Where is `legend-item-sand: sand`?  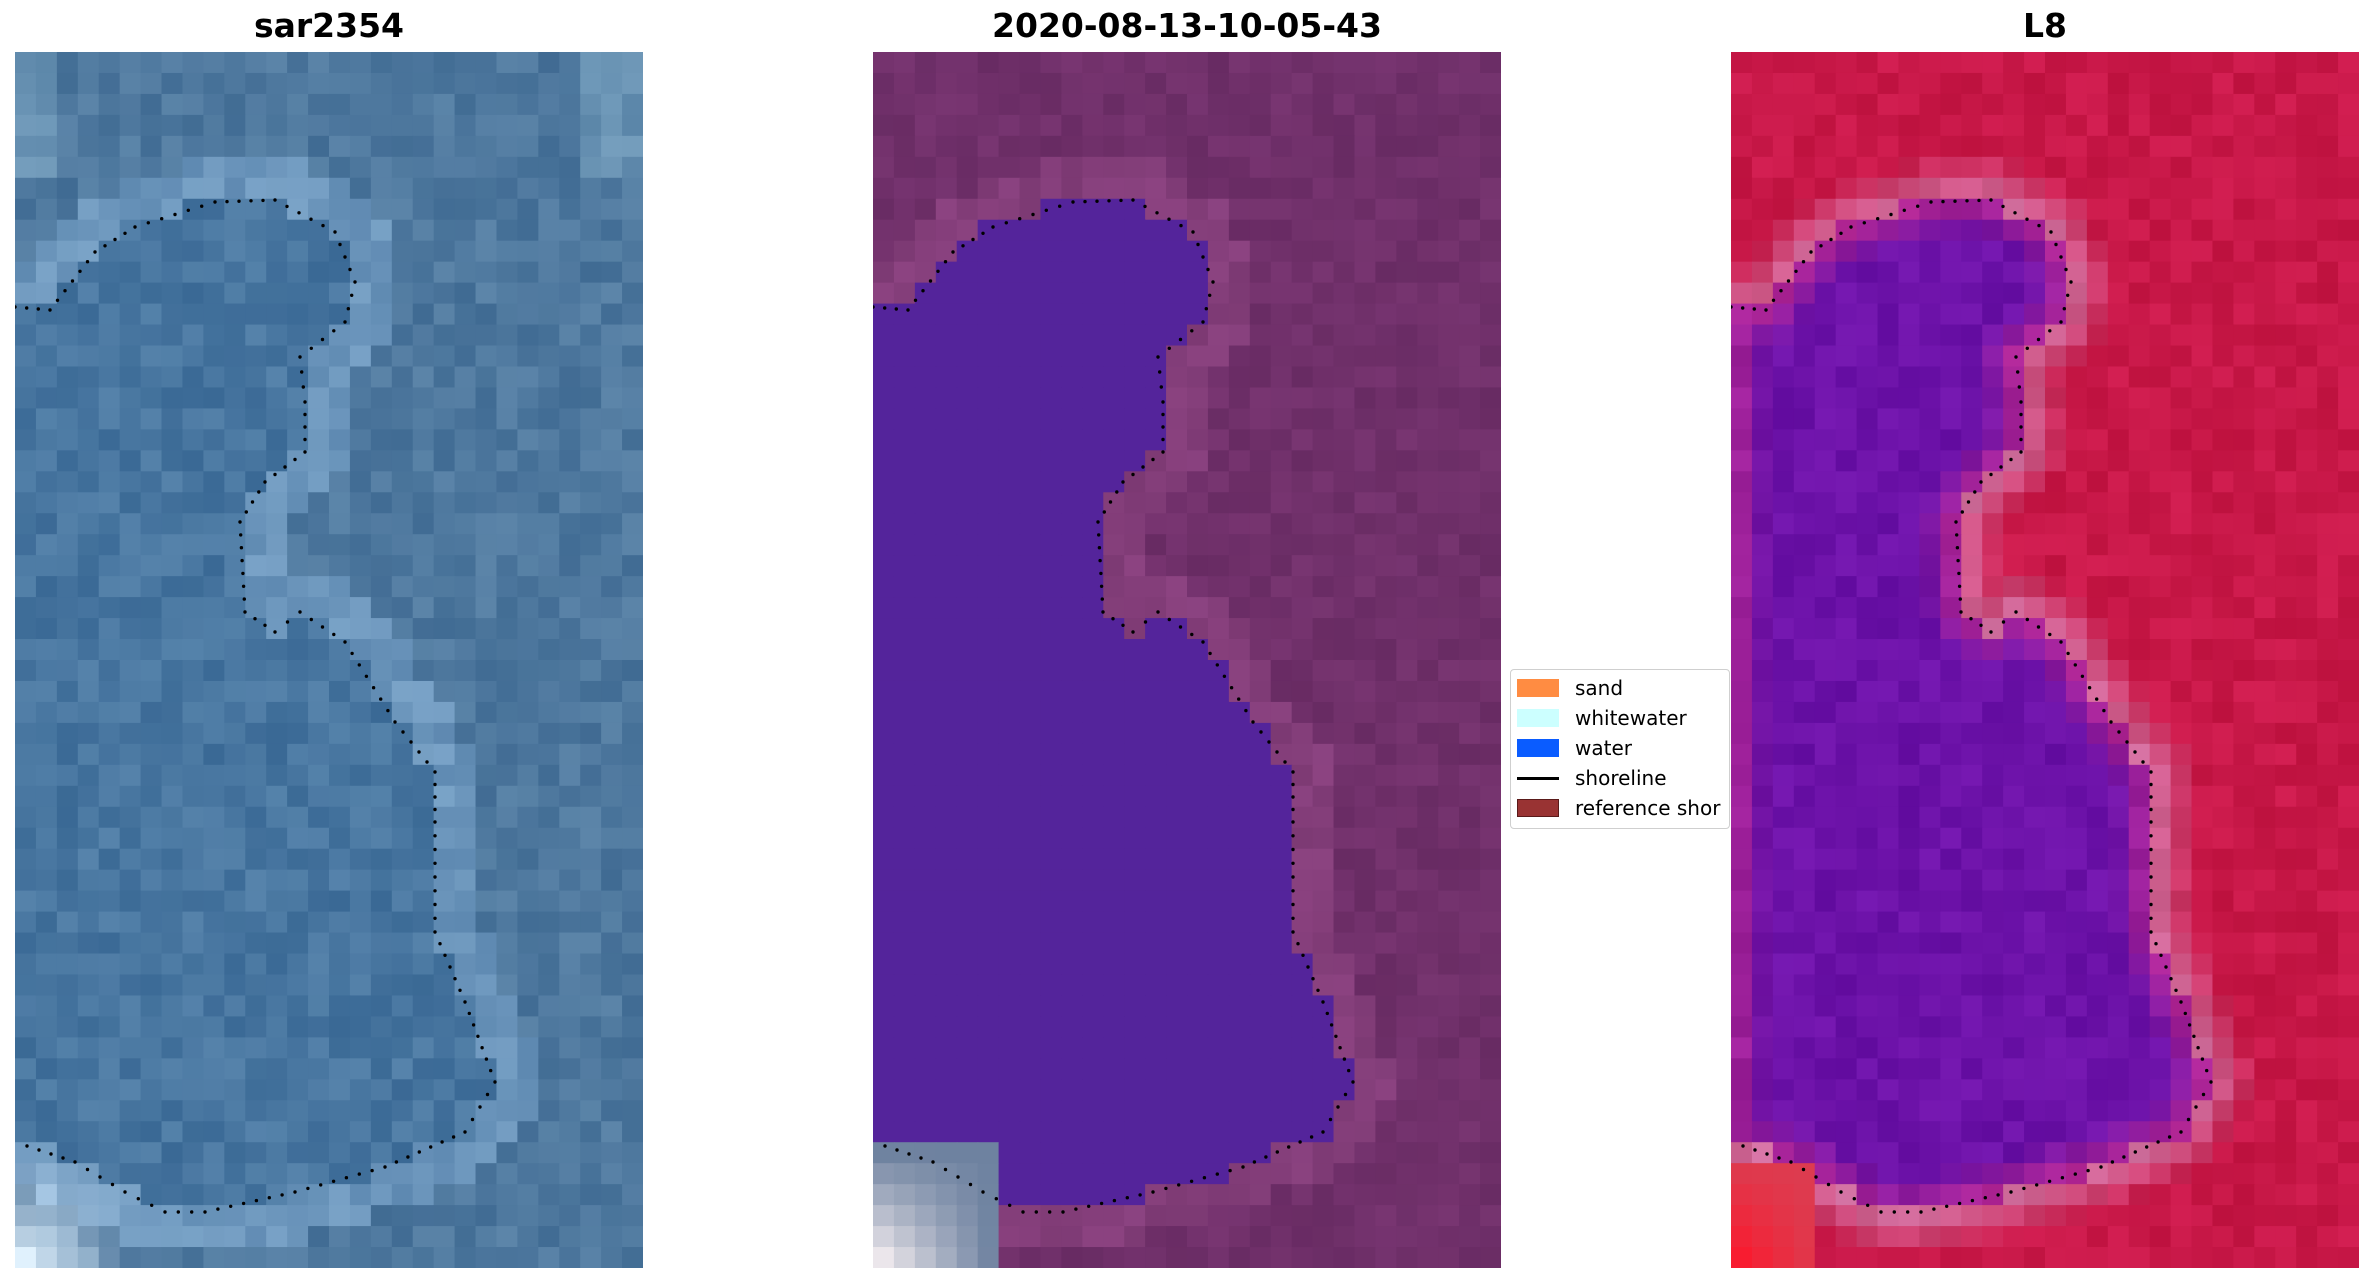
legend-item-sand: sand is located at coordinates (1570, 688).